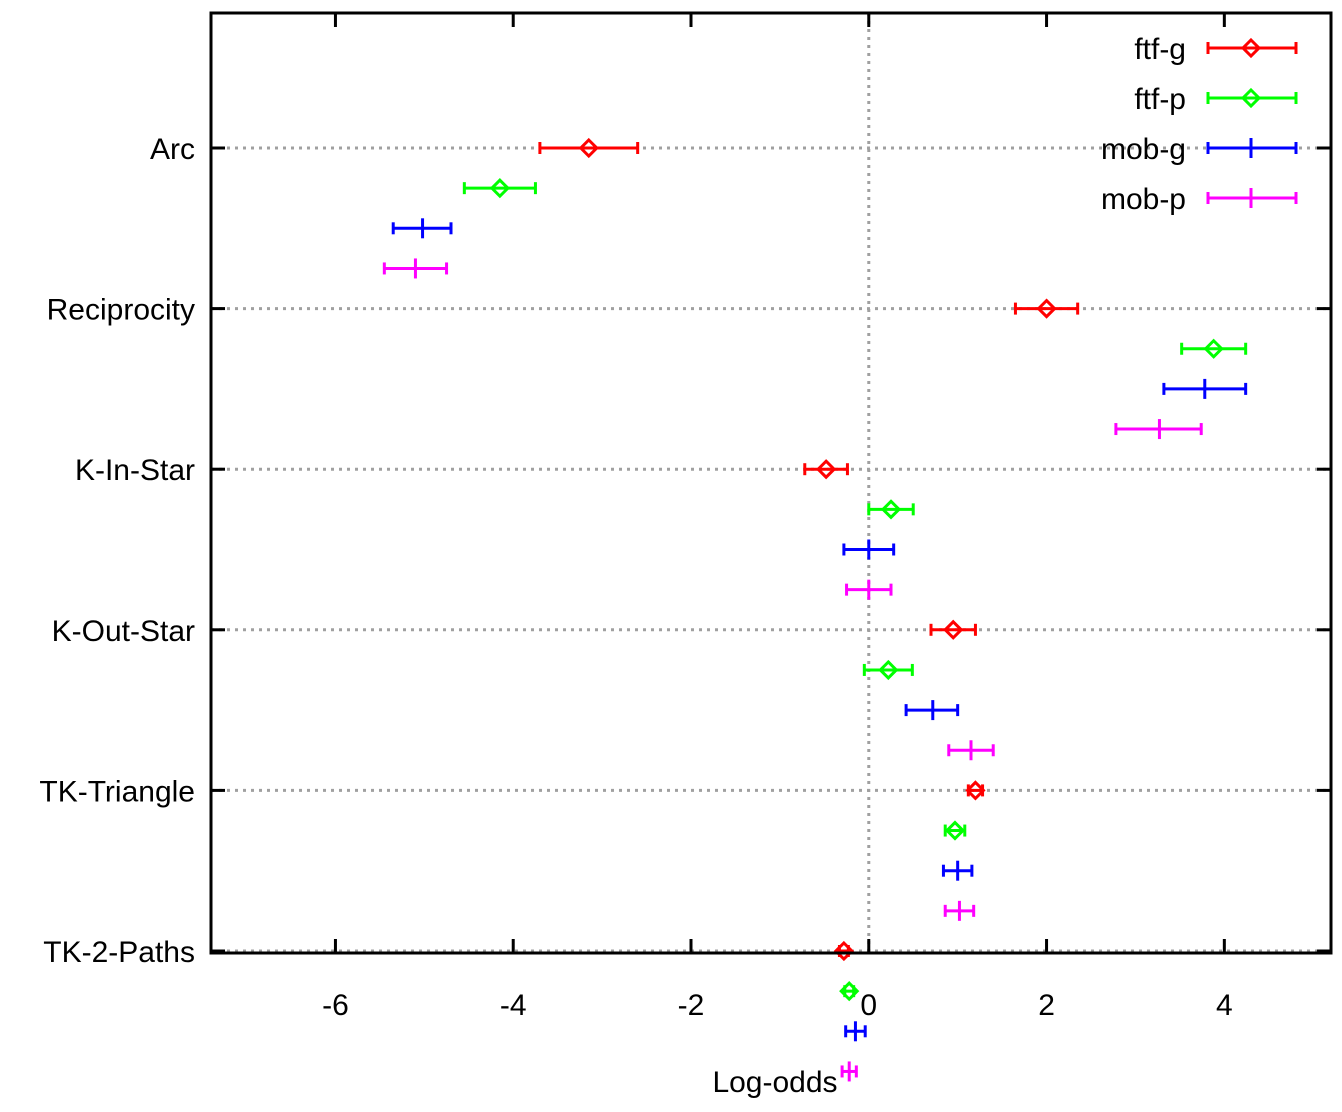 This screenshot has height=1112, width=1342. What do you see at coordinates (135, 470) in the screenshot?
I see `y-tick-label: K-In-Star` at bounding box center [135, 470].